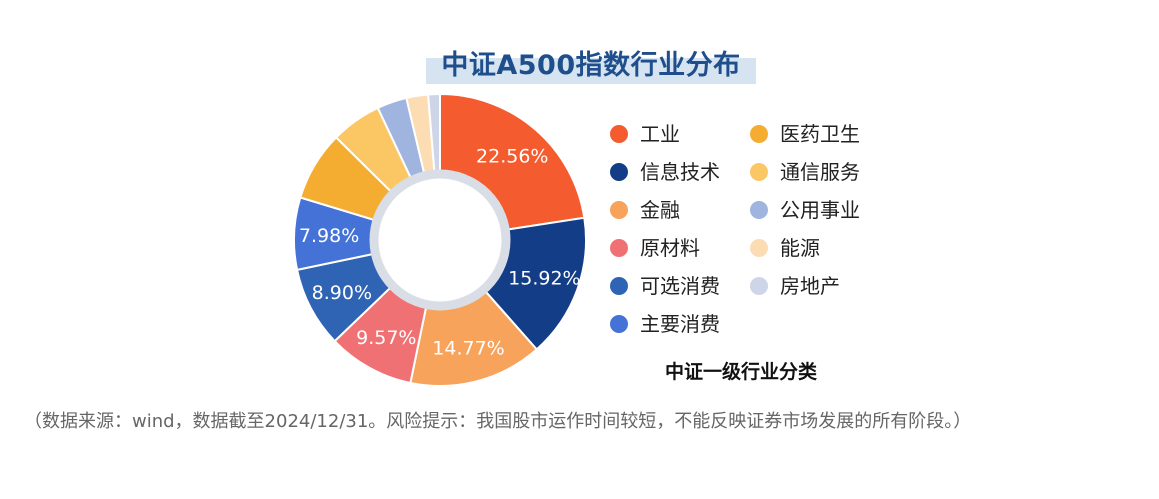  I want to click on legend-label: 能源, so click(800, 248).